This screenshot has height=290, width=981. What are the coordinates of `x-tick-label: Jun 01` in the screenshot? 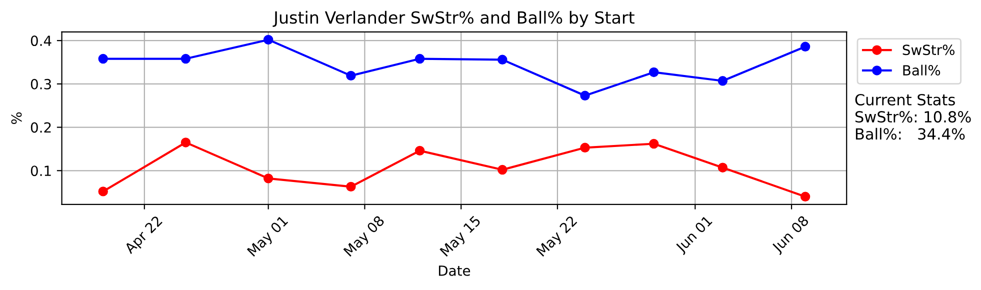 It's located at (694, 235).